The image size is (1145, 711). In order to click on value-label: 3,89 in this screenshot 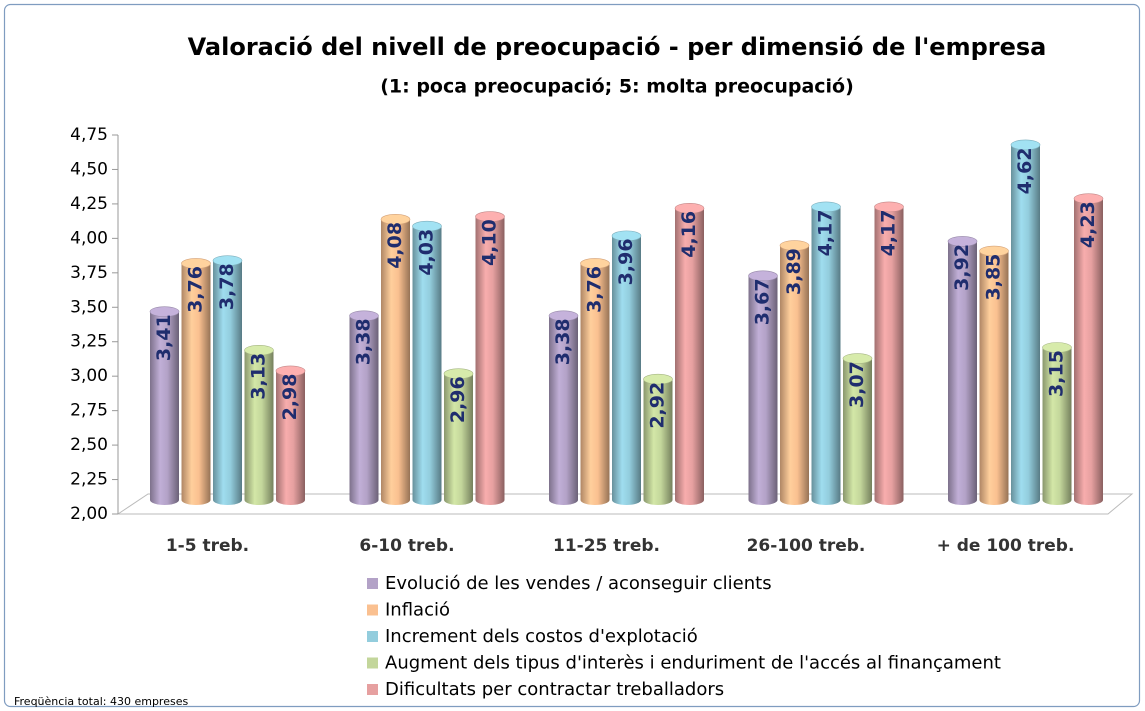, I will do `click(794, 271)`.